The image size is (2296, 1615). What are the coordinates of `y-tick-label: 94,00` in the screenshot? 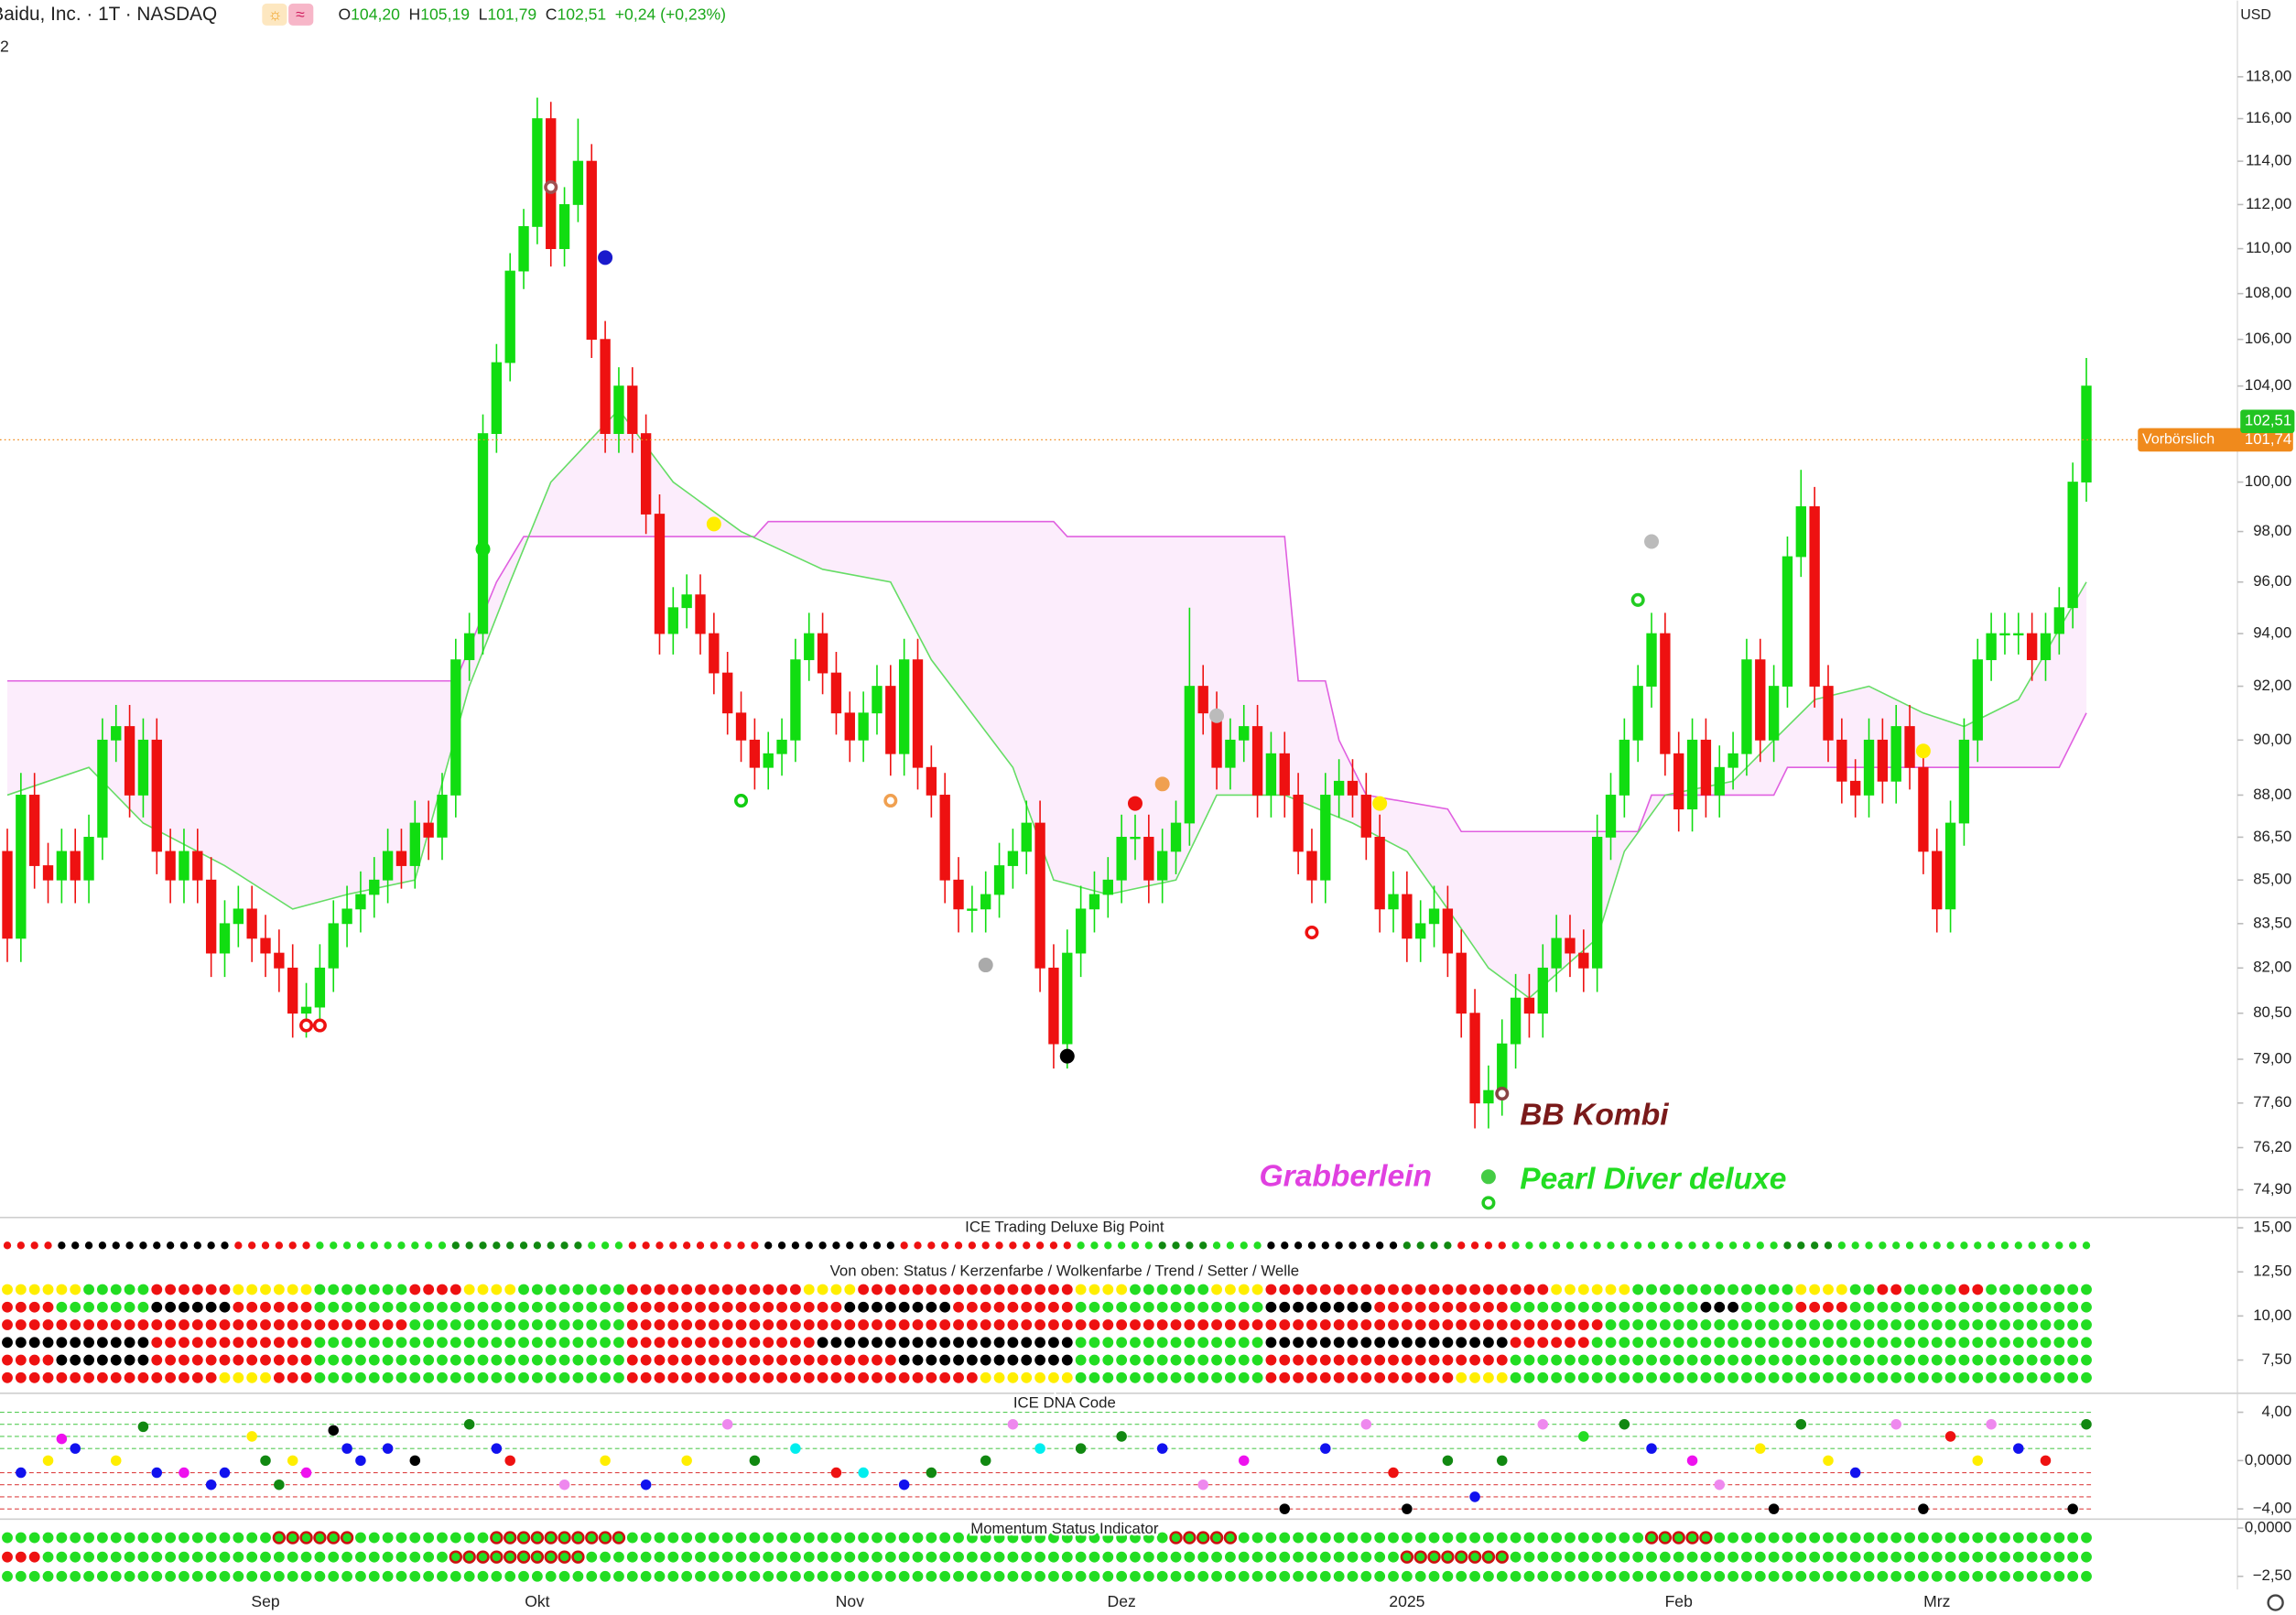 It's located at (2272, 632).